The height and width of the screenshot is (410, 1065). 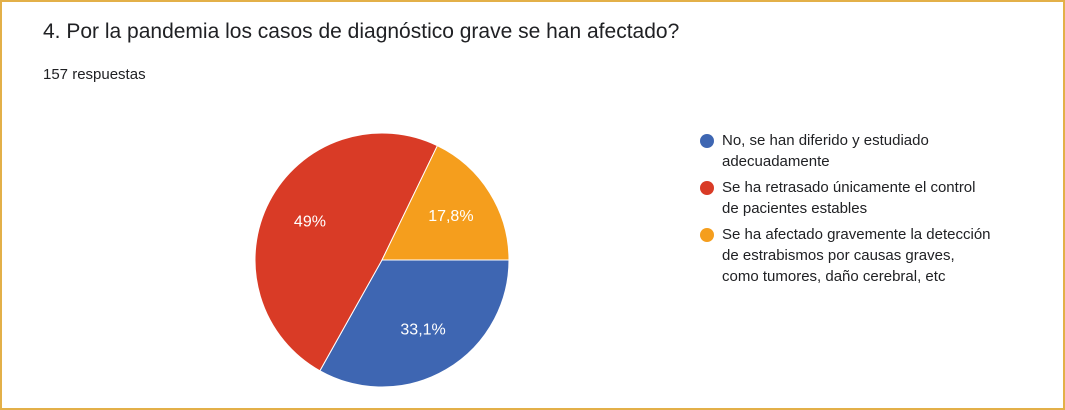 I want to click on legend-label-line: Se ha afectado gravemente la detección, so click(x=856, y=234).